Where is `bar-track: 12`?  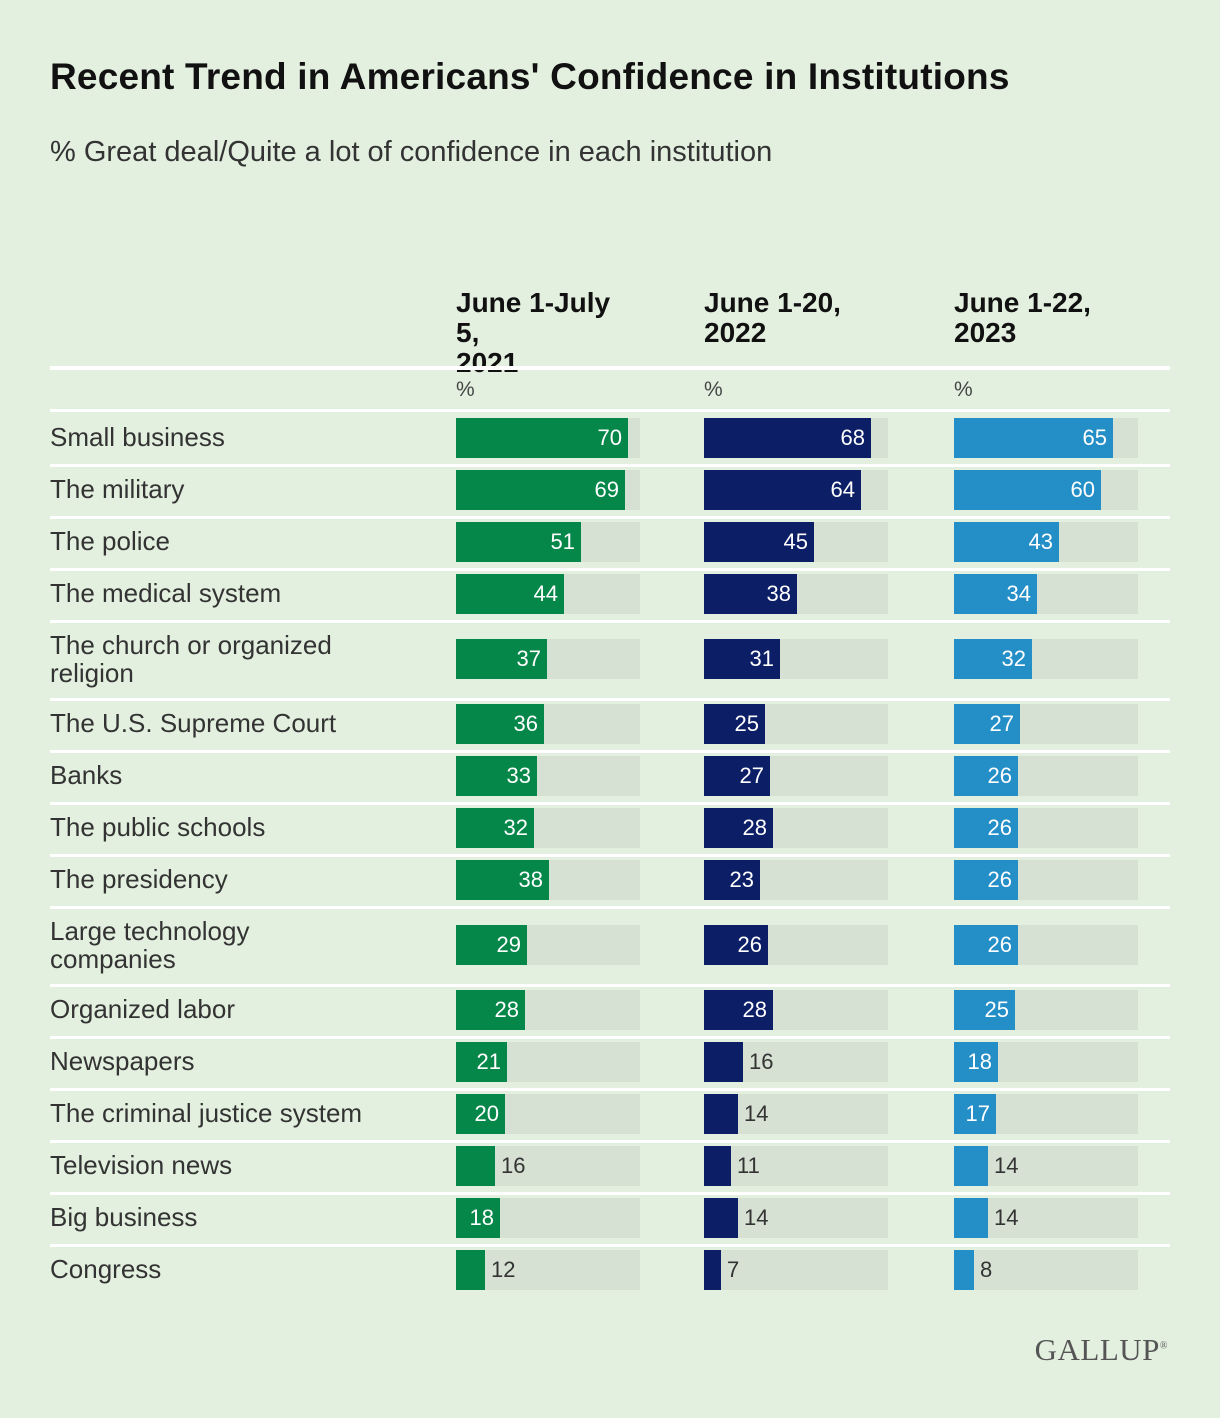
bar-track: 12 is located at coordinates (548, 1270).